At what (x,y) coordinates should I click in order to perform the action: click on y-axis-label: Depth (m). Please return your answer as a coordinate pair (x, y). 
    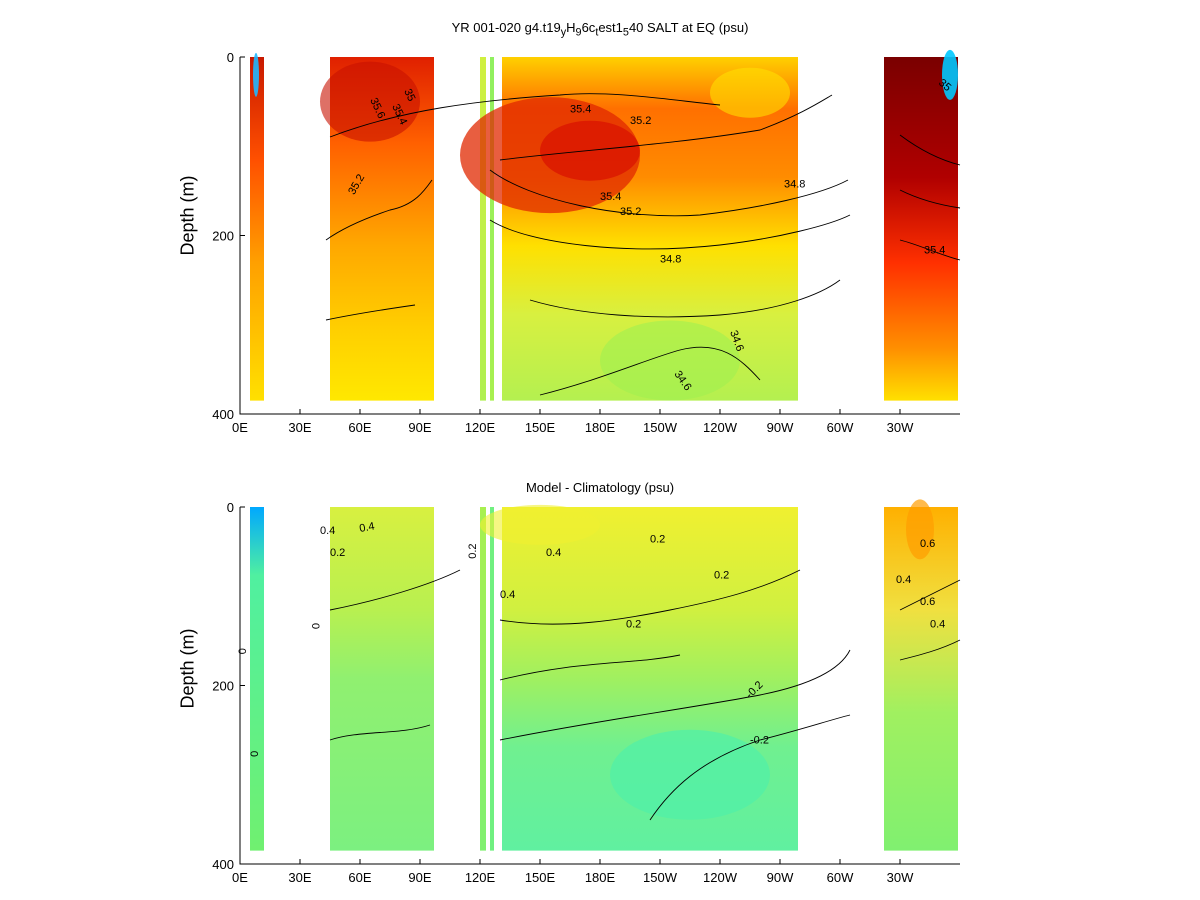
    Looking at the image, I should click on (187, 215).